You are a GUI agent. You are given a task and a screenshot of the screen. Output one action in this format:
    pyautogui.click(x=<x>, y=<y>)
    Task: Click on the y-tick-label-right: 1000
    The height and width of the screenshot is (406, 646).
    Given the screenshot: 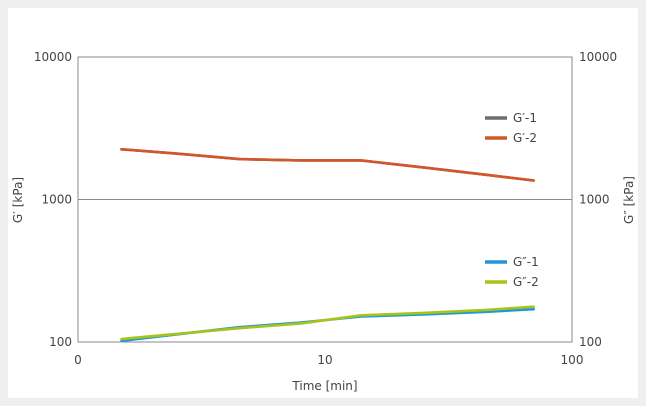 What is the action you would take?
    pyautogui.click(x=594, y=200)
    